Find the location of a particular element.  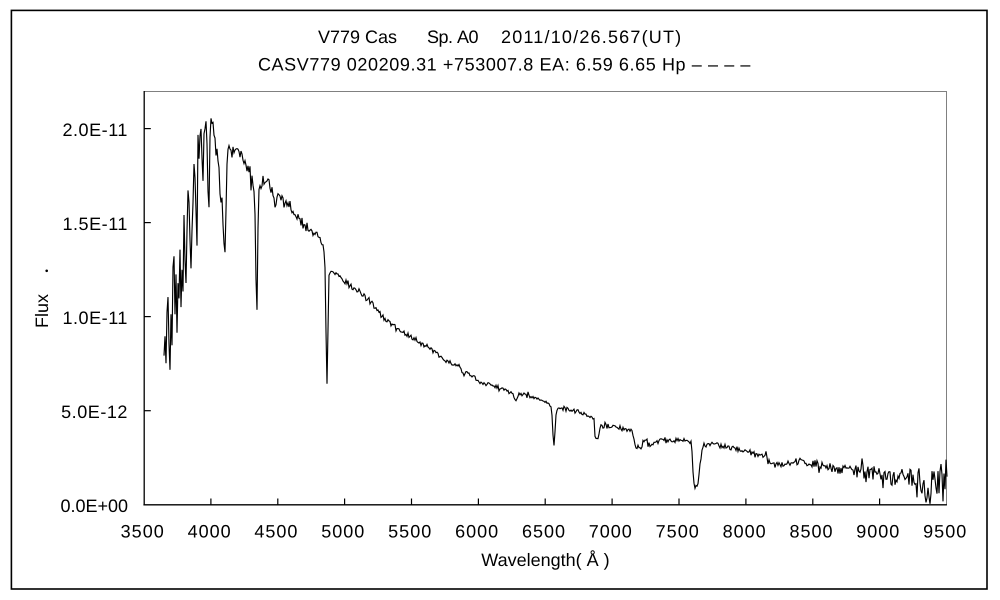

svg-text: 1.5E-11 is located at coordinates (95, 224).